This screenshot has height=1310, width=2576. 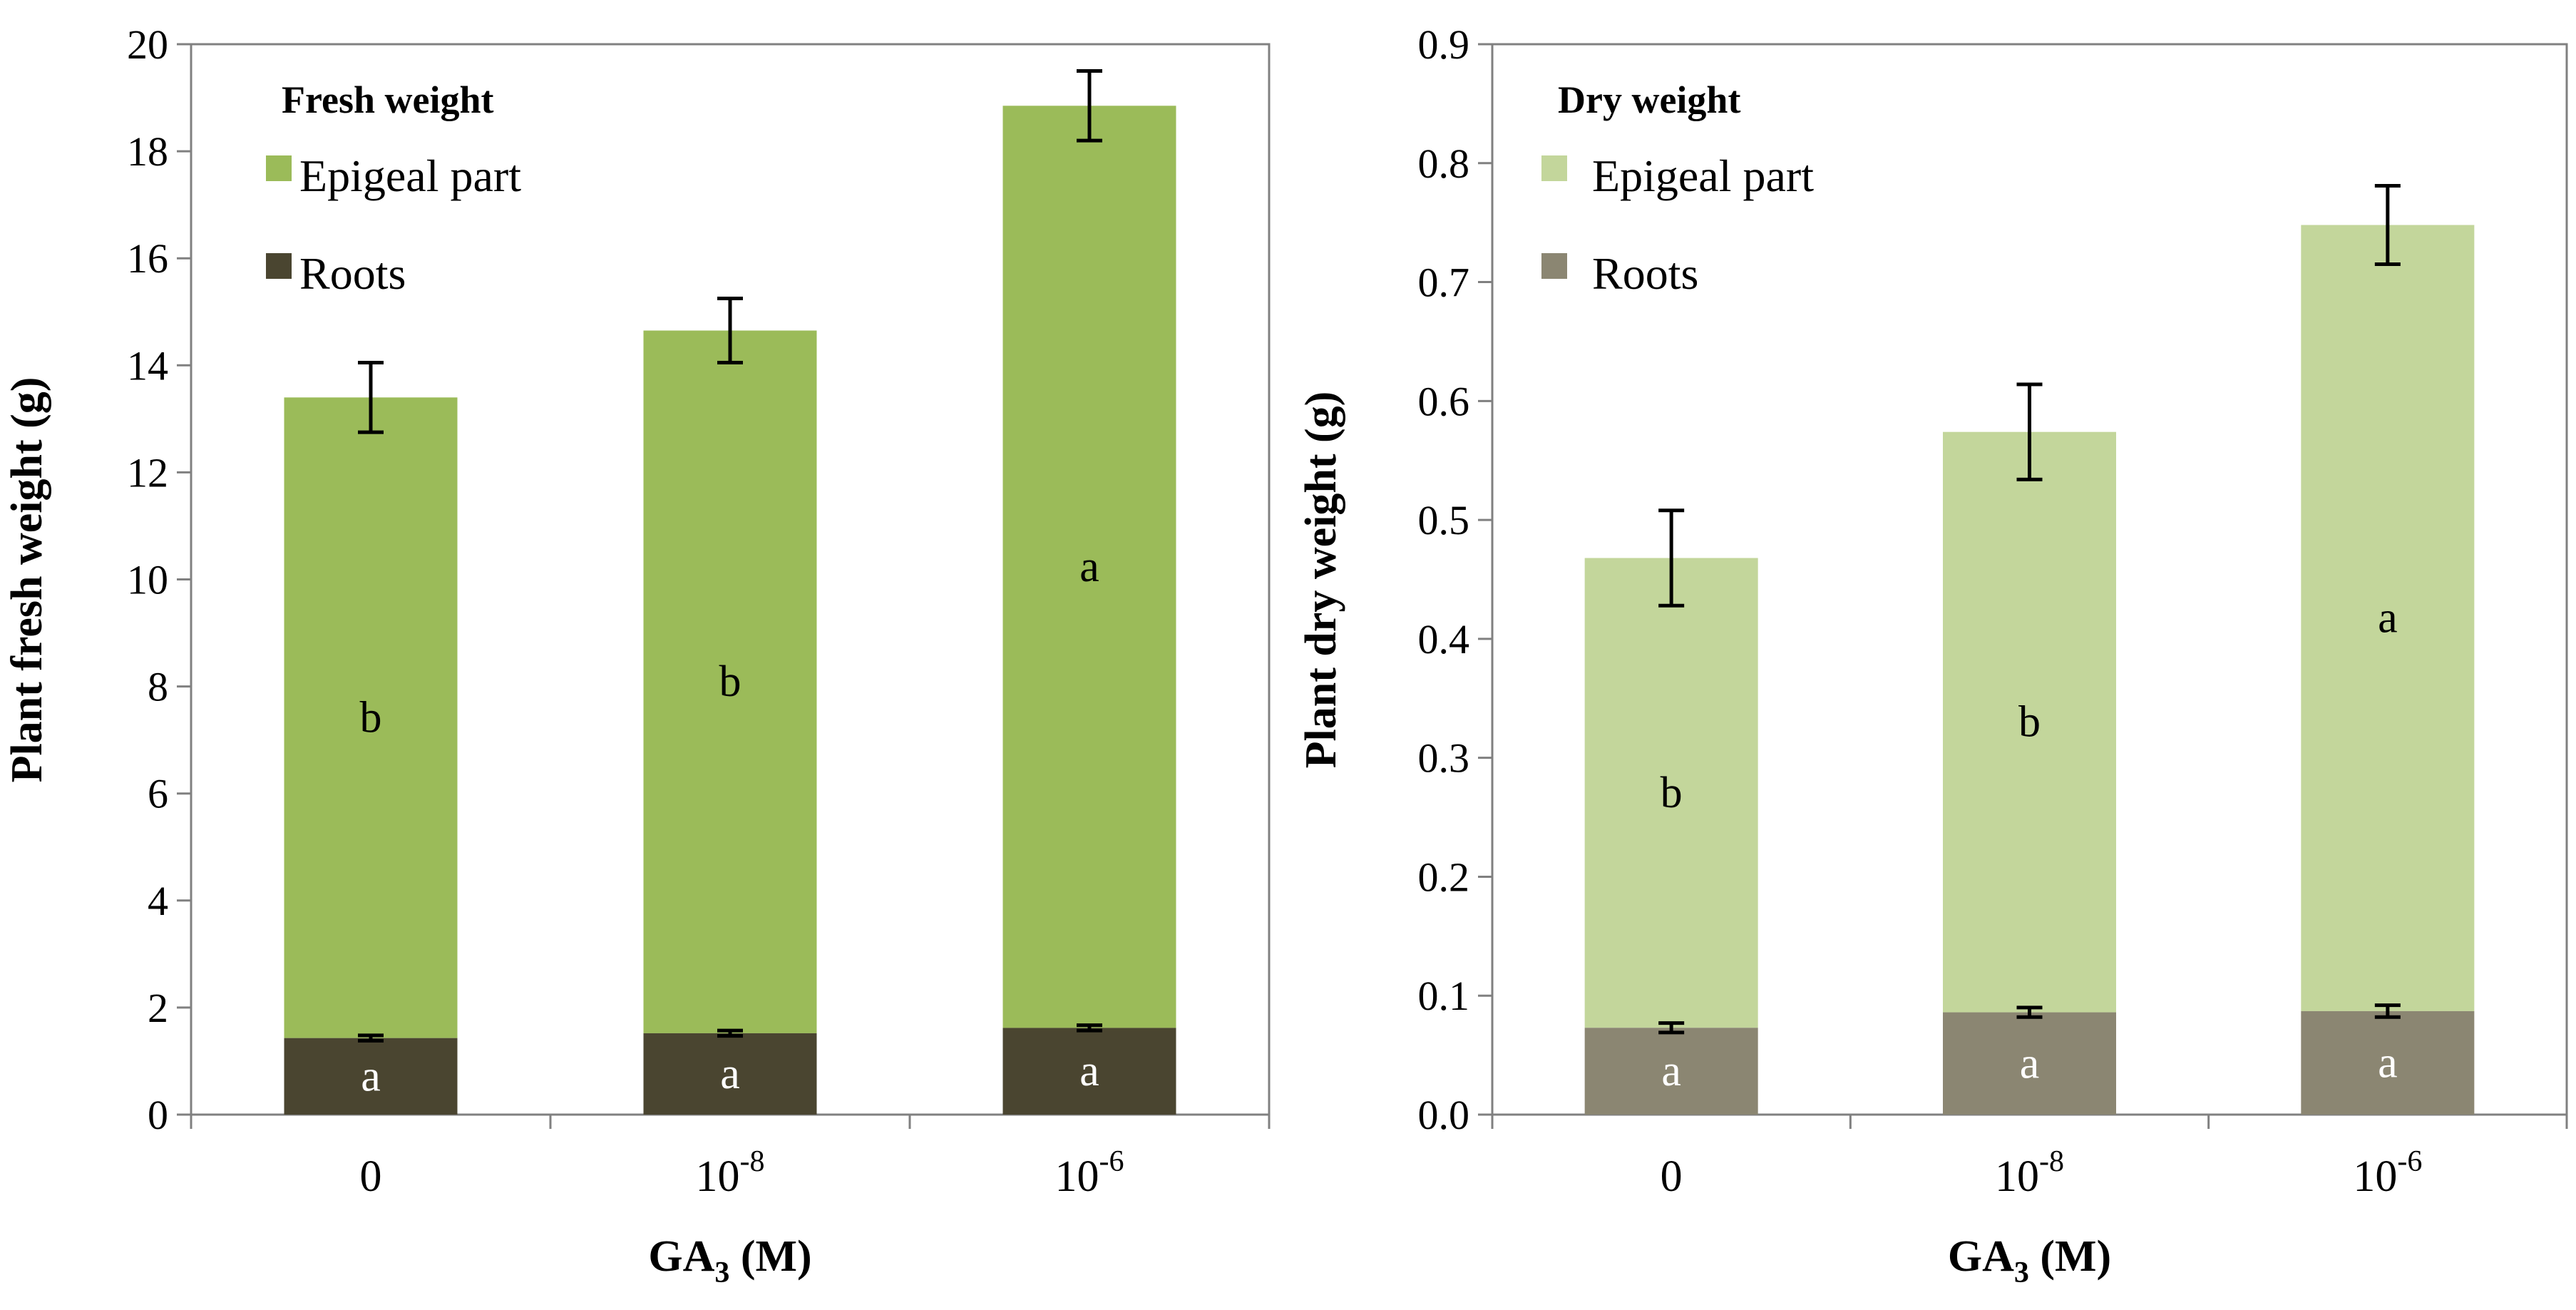 What do you see at coordinates (147, 365) in the screenshot?
I see `y-tick-label: 14` at bounding box center [147, 365].